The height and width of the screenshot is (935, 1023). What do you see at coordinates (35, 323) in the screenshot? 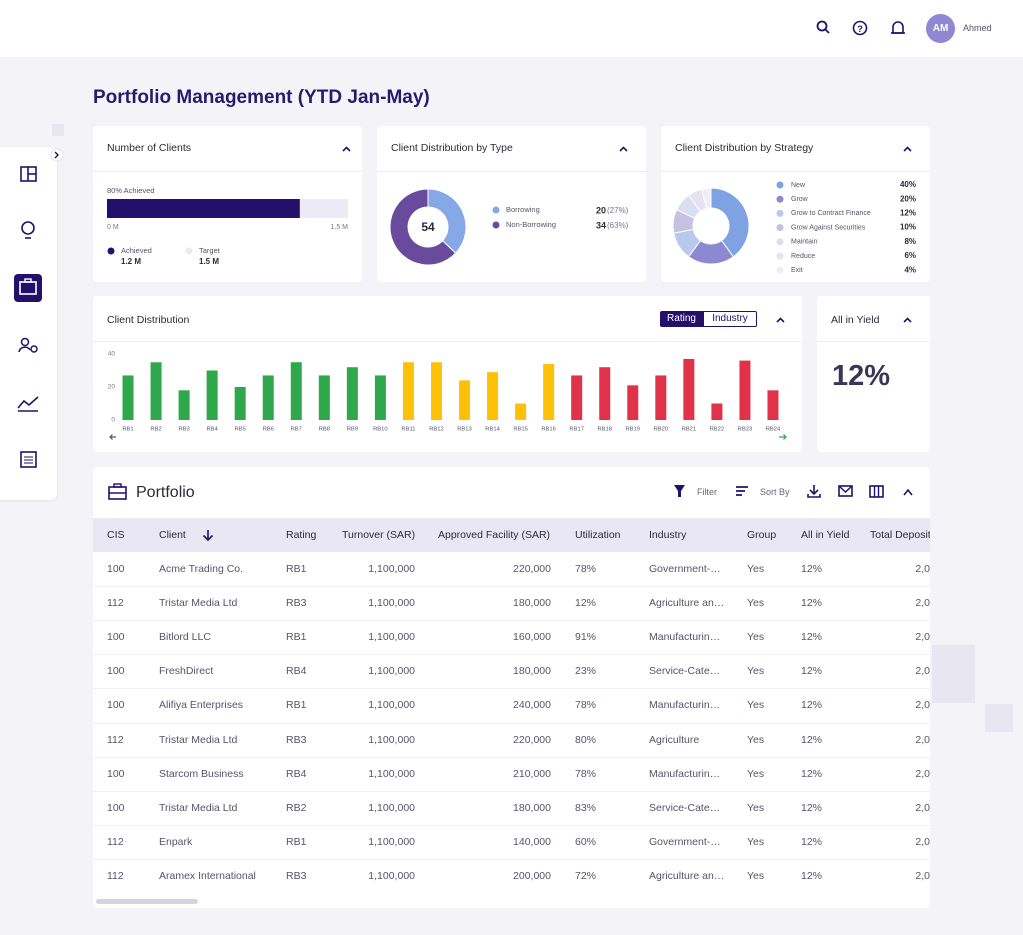
I see `sidebar-icons` at bounding box center [35, 323].